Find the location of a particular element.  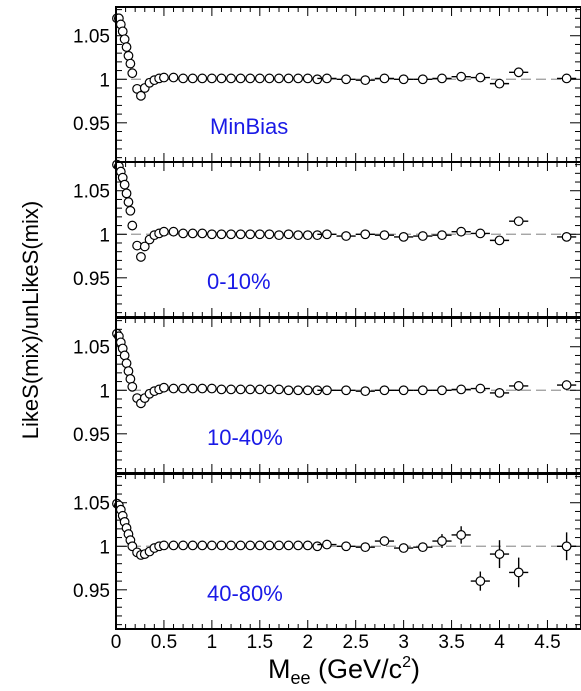

y-tick-label: 0.95 is located at coordinates (91, 591).